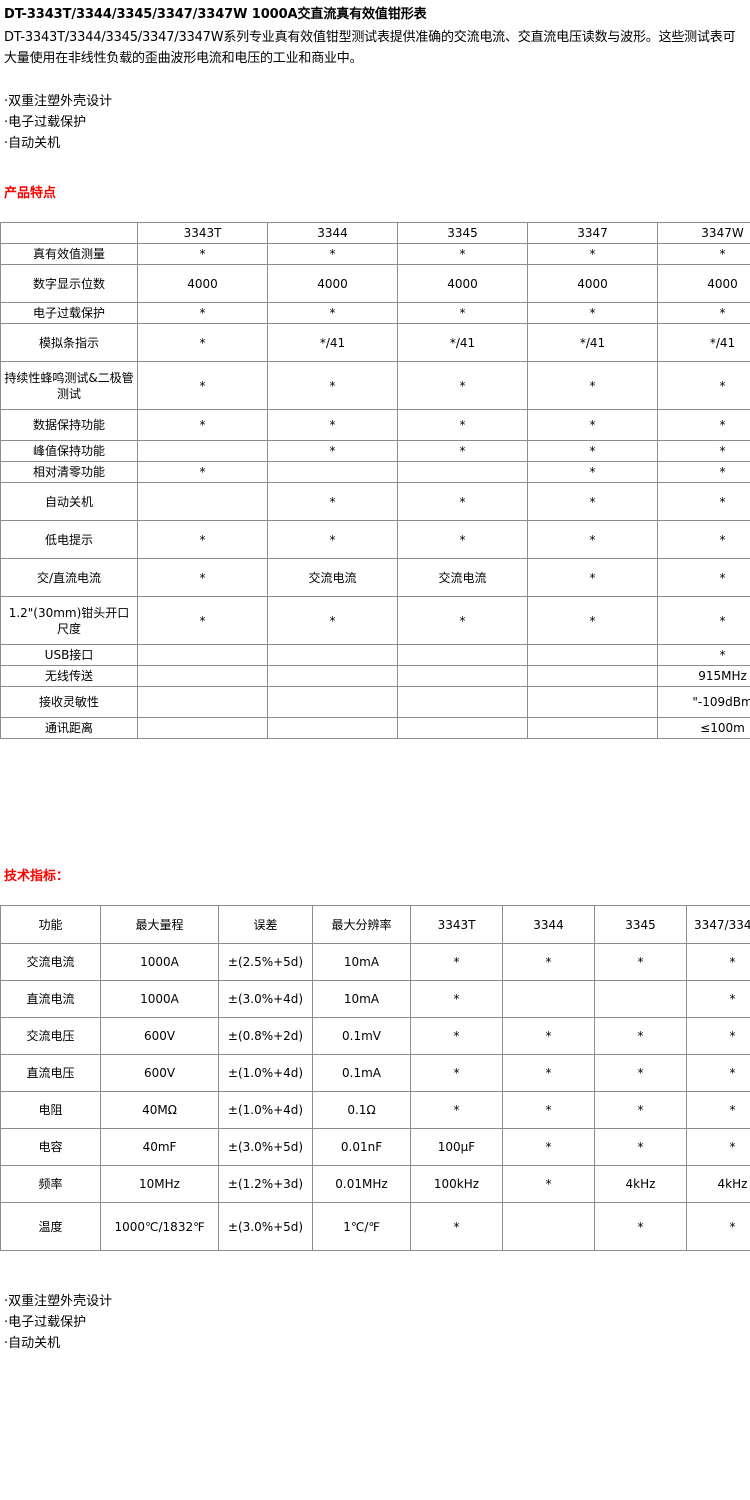  Describe the element at coordinates (375, 1036) in the screenshot. I see `table-row: 交流电压 600V ±(0.8%+2d) 0.1mV * * * *` at that location.